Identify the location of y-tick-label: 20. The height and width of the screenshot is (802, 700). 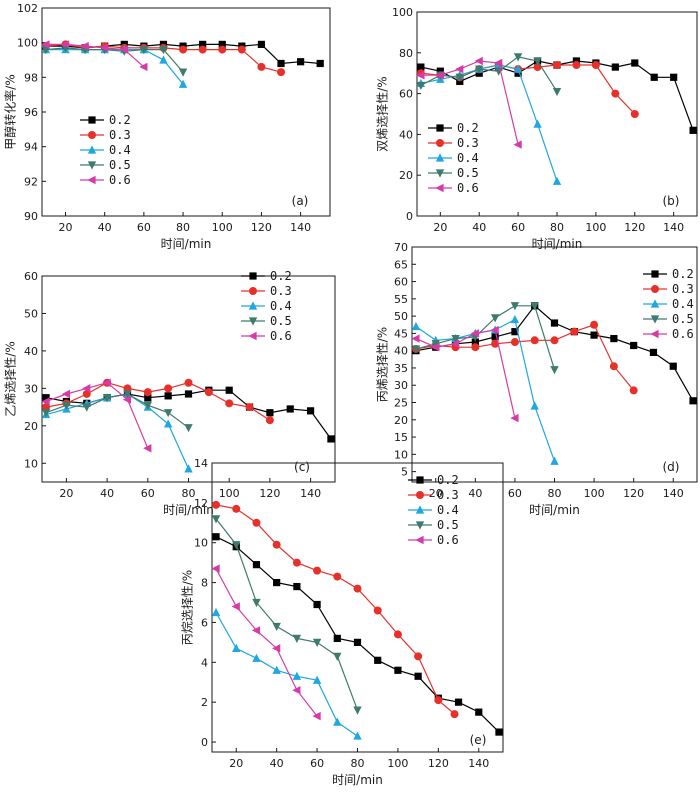
(401, 420).